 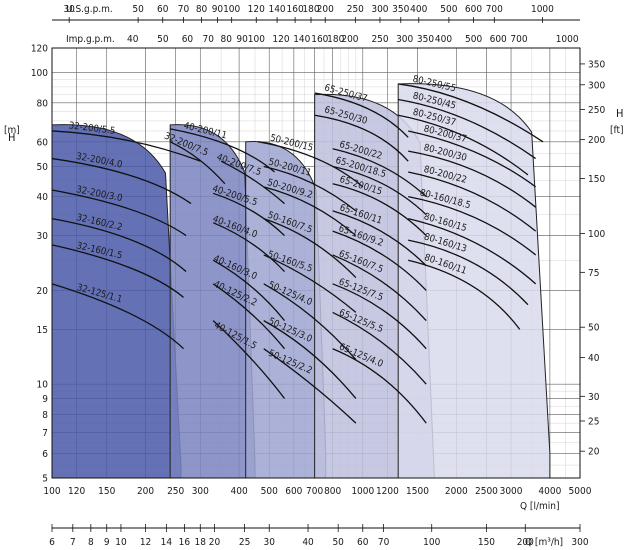 I want to click on y-tick-m: 5, so click(x=45, y=479).